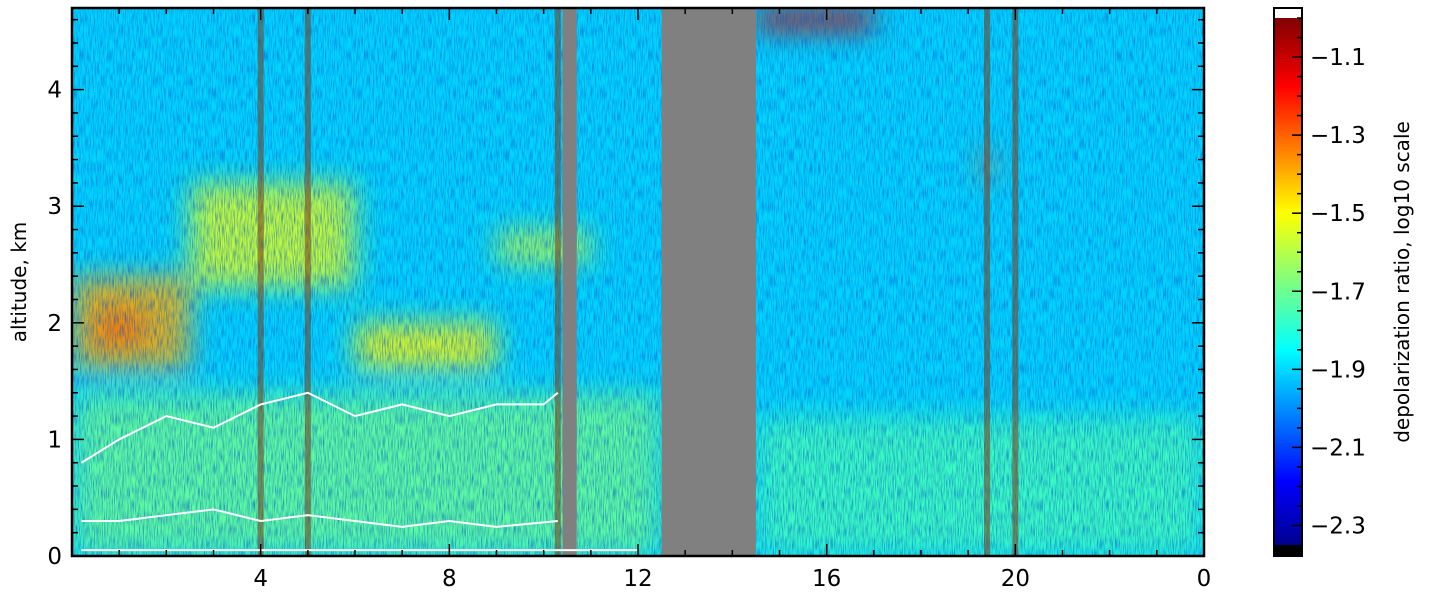 The height and width of the screenshot is (594, 1429). Describe the element at coordinates (54, 91) in the screenshot. I see `y-tick-label: 4` at that location.